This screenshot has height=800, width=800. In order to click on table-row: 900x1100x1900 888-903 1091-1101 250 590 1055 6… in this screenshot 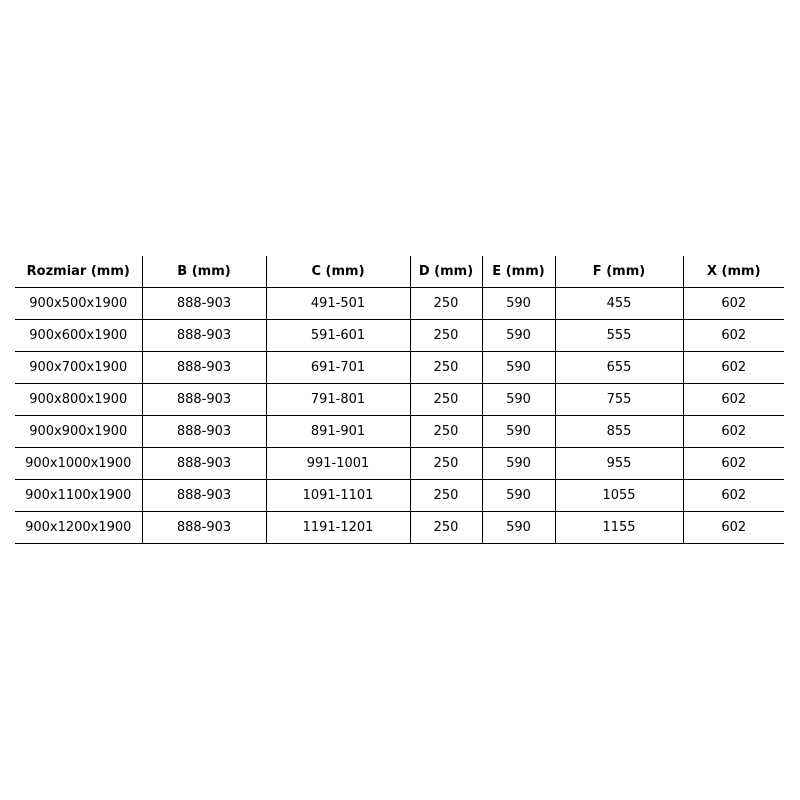, I will do `click(399, 495)`.